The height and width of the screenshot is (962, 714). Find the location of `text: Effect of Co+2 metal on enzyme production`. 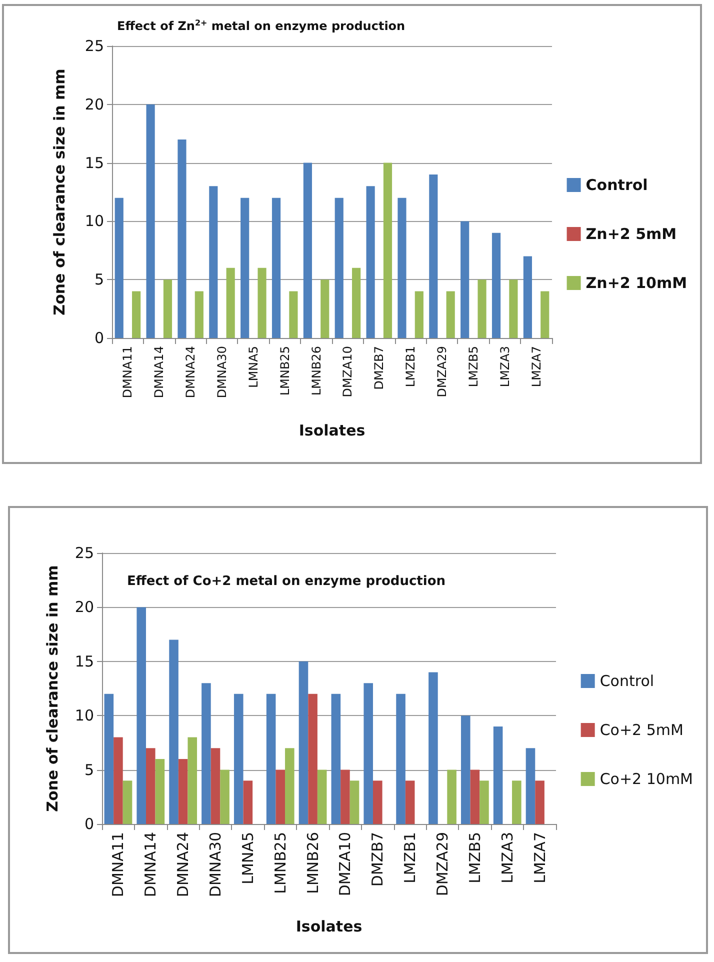

text: Effect of Co+2 metal on enzyme production is located at coordinates (286, 581).